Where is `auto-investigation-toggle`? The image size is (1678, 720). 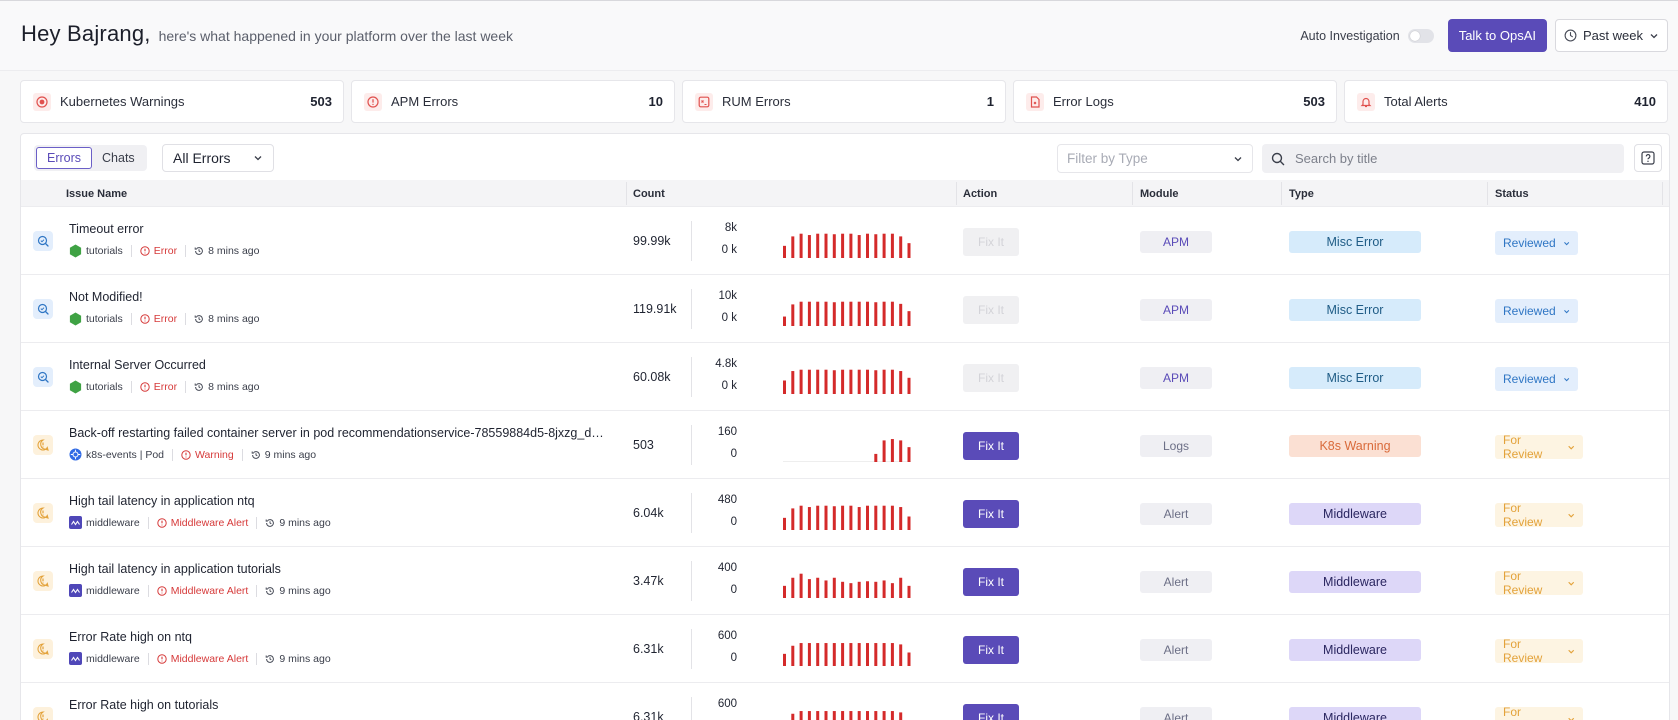
auto-investigation-toggle is located at coordinates (1420, 35).